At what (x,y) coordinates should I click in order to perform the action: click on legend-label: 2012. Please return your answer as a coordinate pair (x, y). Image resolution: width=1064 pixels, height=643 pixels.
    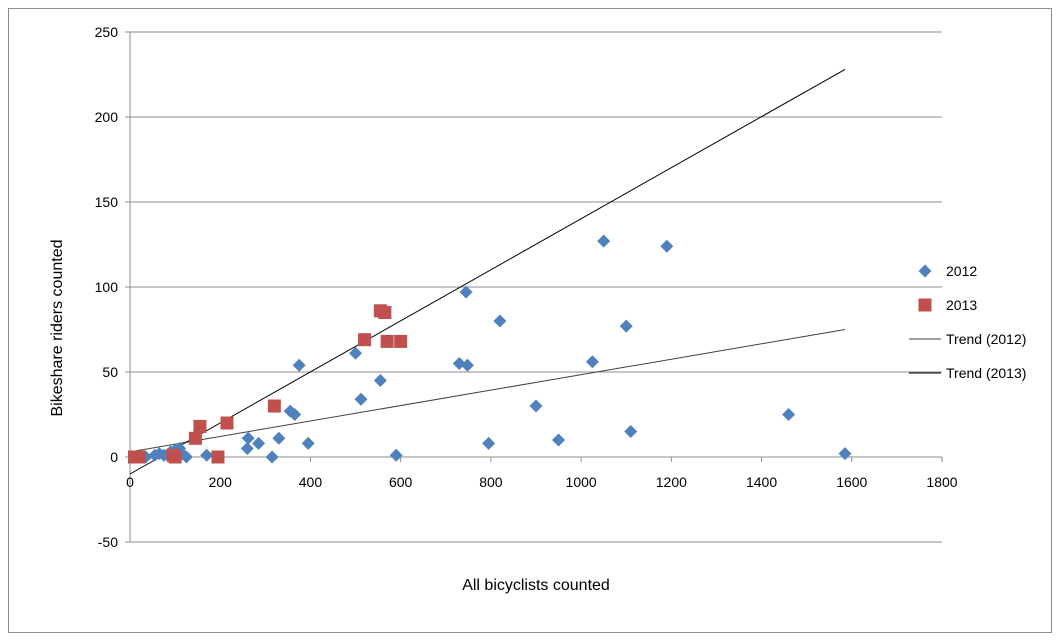
    Looking at the image, I should click on (961, 271).